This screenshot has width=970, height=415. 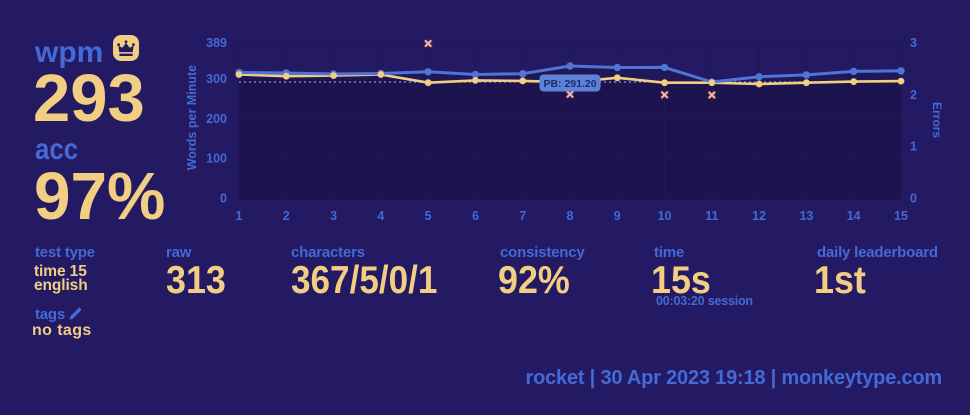 I want to click on svg-text: 10, so click(x=665, y=216).